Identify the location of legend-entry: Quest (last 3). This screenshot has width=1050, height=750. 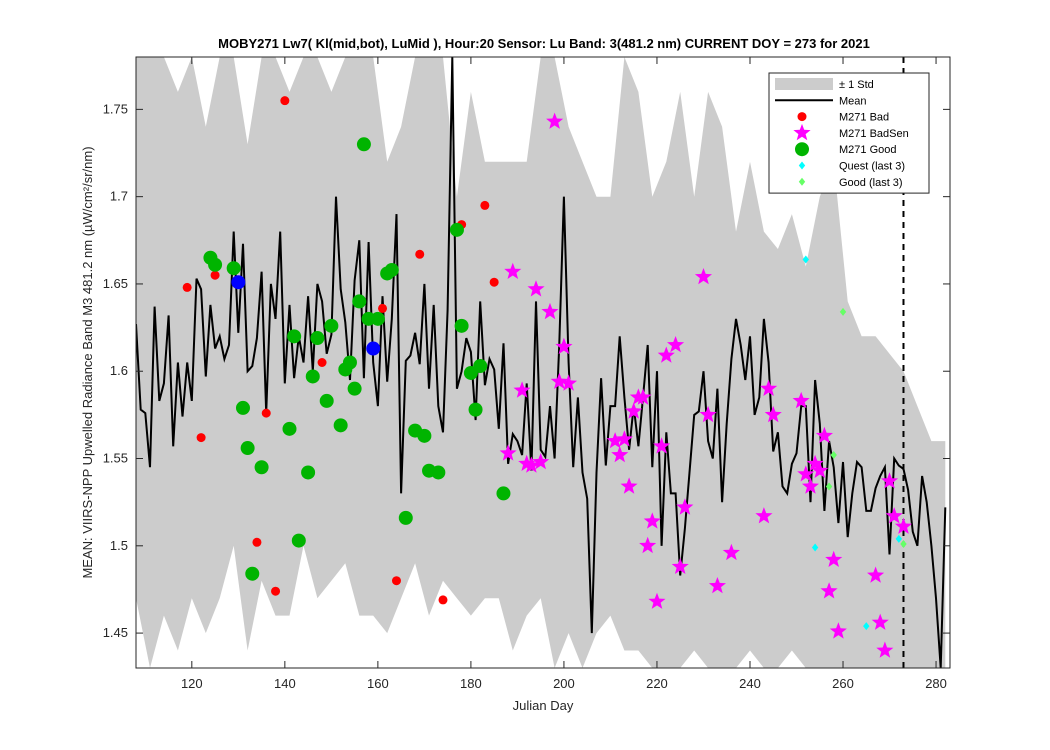
(851, 167).